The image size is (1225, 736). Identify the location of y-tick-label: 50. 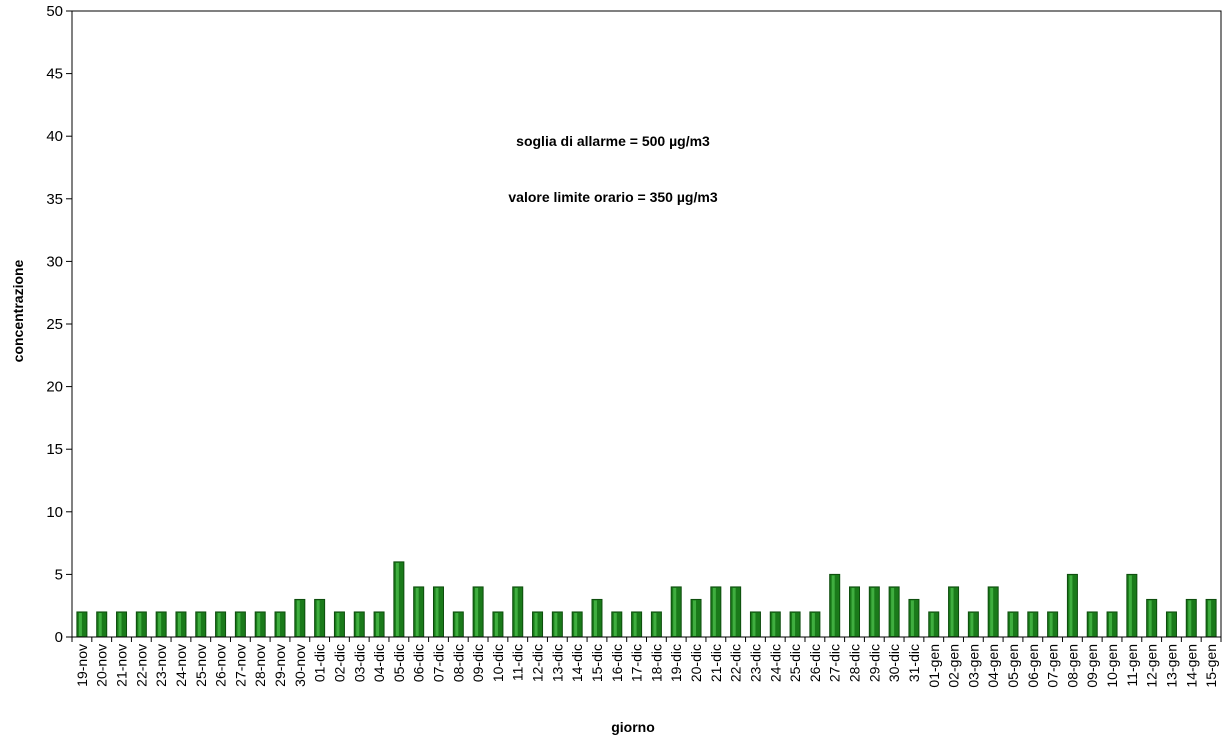
(54, 11).